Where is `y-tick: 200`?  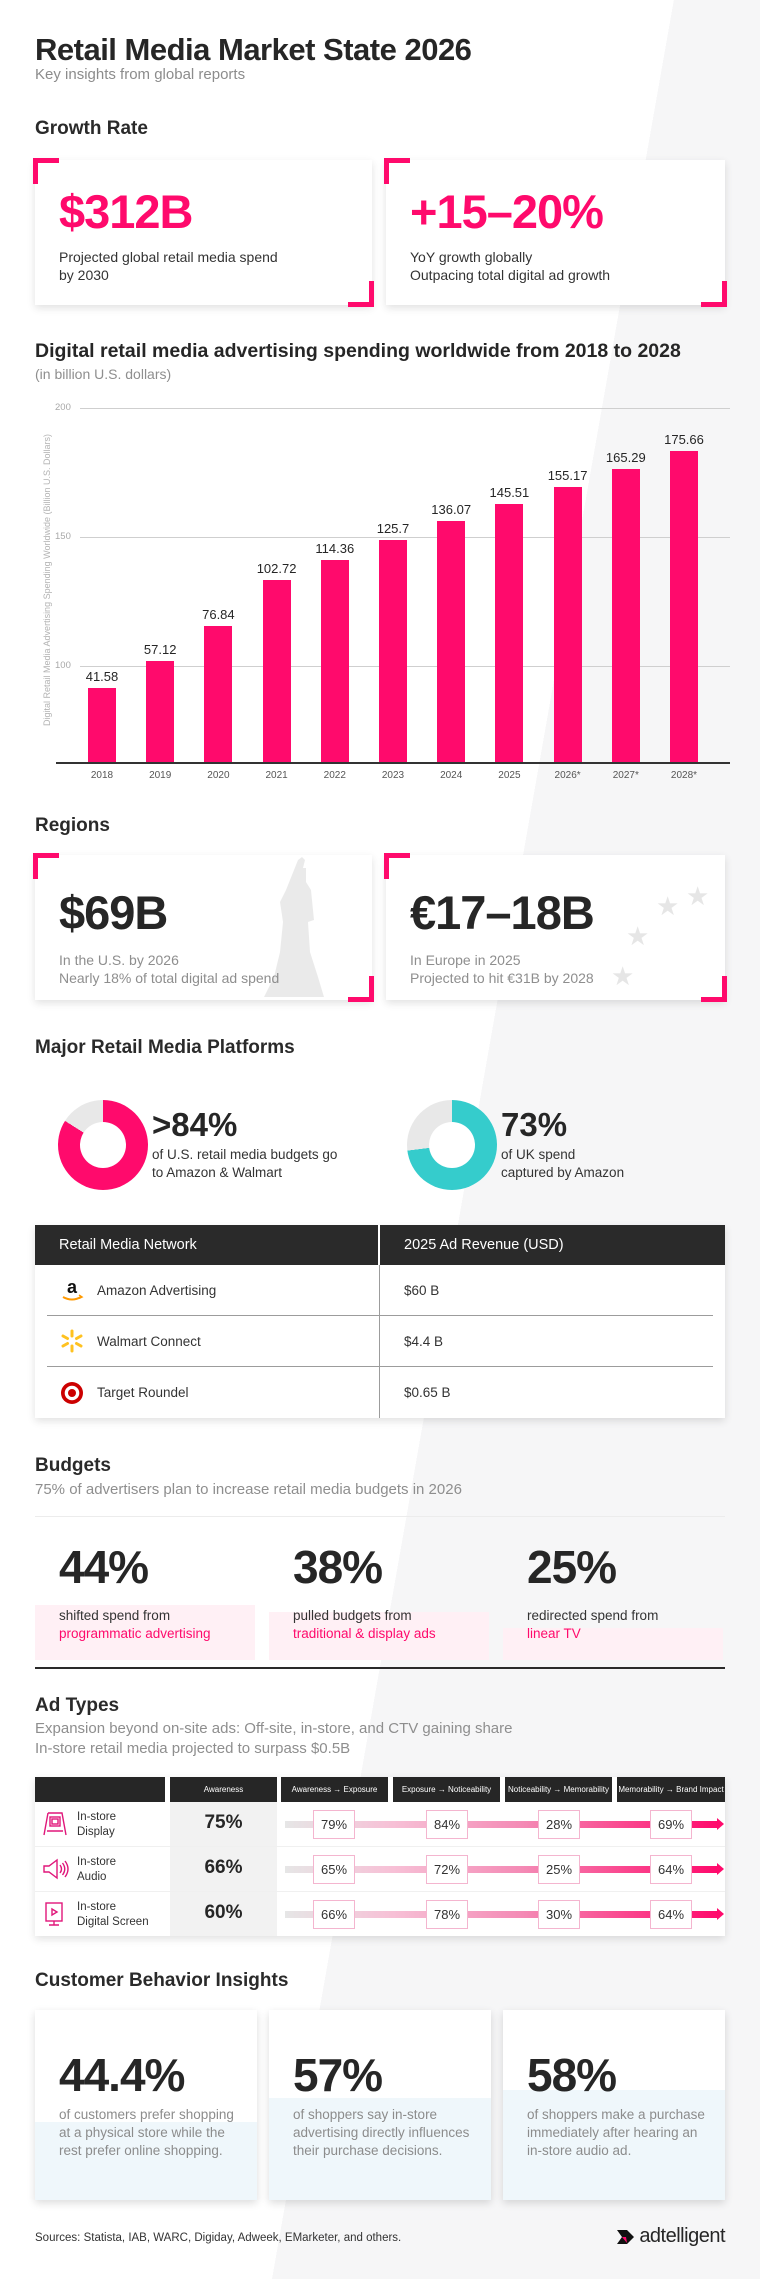 y-tick: 200 is located at coordinates (63, 407).